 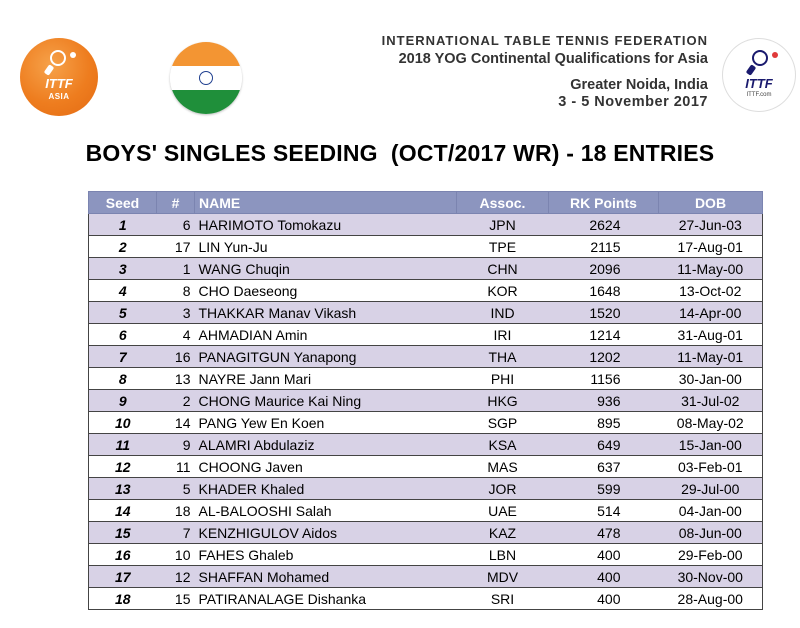 What do you see at coordinates (502, 290) in the screenshot?
I see `cell-association: KOR` at bounding box center [502, 290].